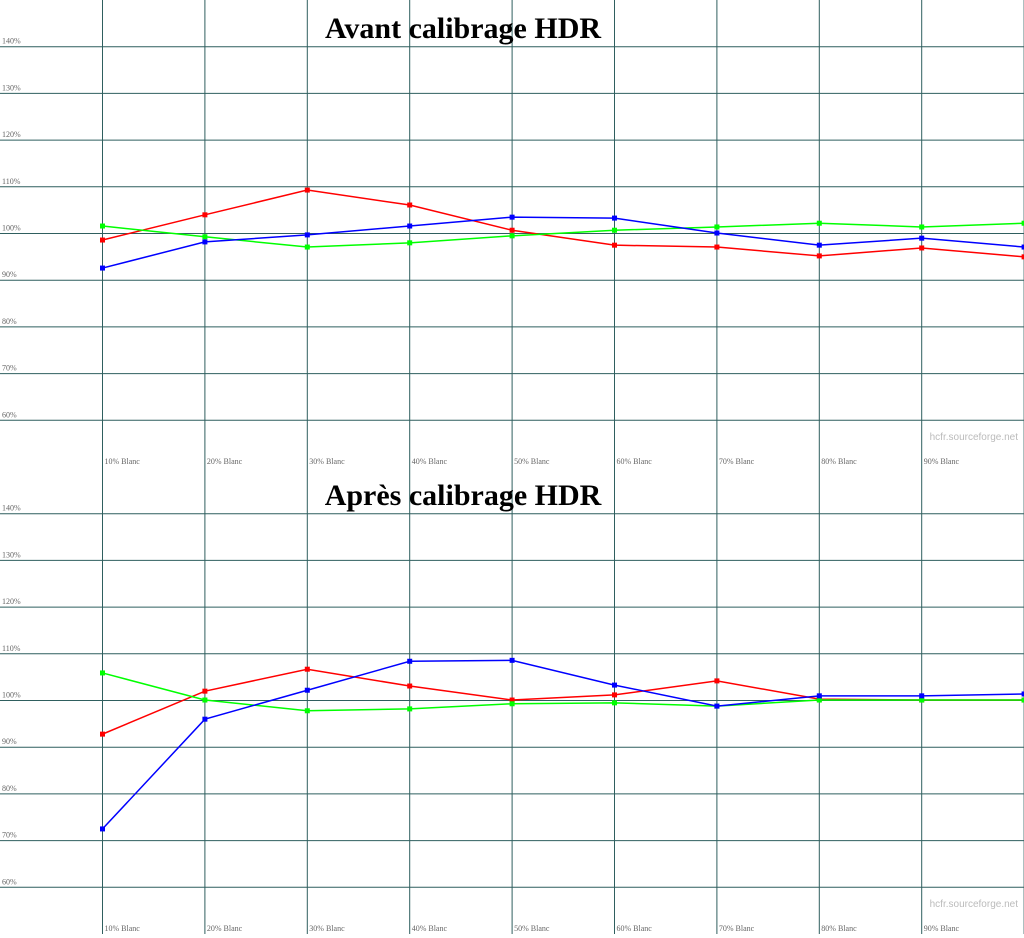 The image size is (1024, 938). Describe the element at coordinates (463, 495) in the screenshot. I see `chart-title: Après calibrage HDR` at that location.